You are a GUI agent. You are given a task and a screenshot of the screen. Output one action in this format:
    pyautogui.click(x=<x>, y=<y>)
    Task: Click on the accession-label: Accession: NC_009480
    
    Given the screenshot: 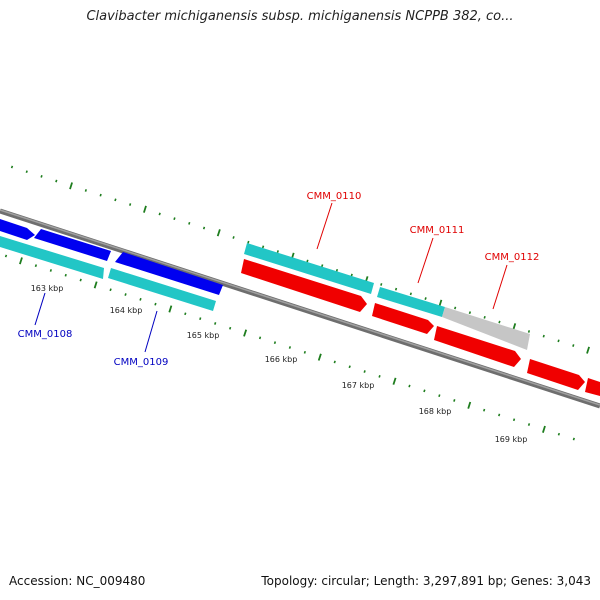 What is the action you would take?
    pyautogui.click(x=77, y=581)
    